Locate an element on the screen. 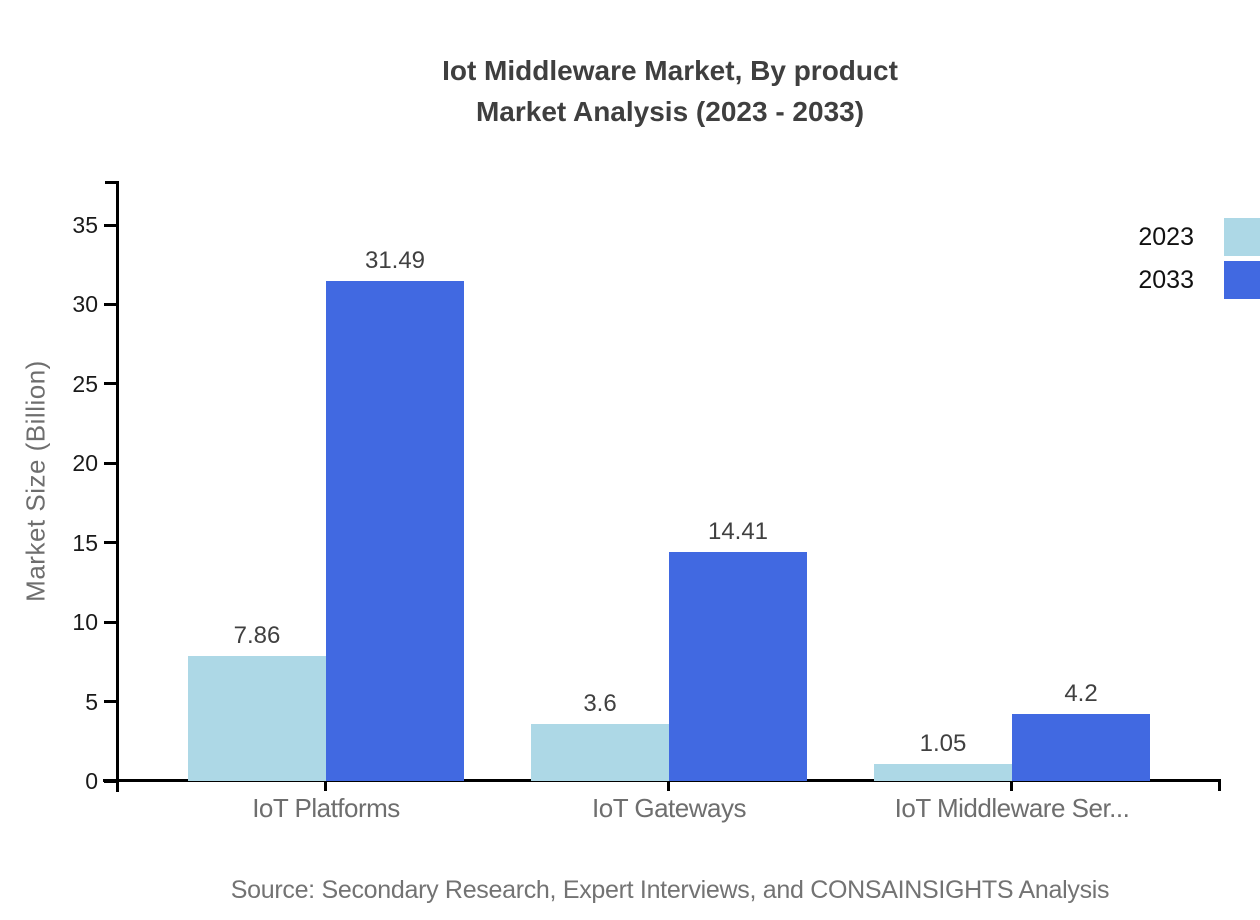 The height and width of the screenshot is (920, 1260). bar-value-label: 4.2 is located at coordinates (1081, 694).